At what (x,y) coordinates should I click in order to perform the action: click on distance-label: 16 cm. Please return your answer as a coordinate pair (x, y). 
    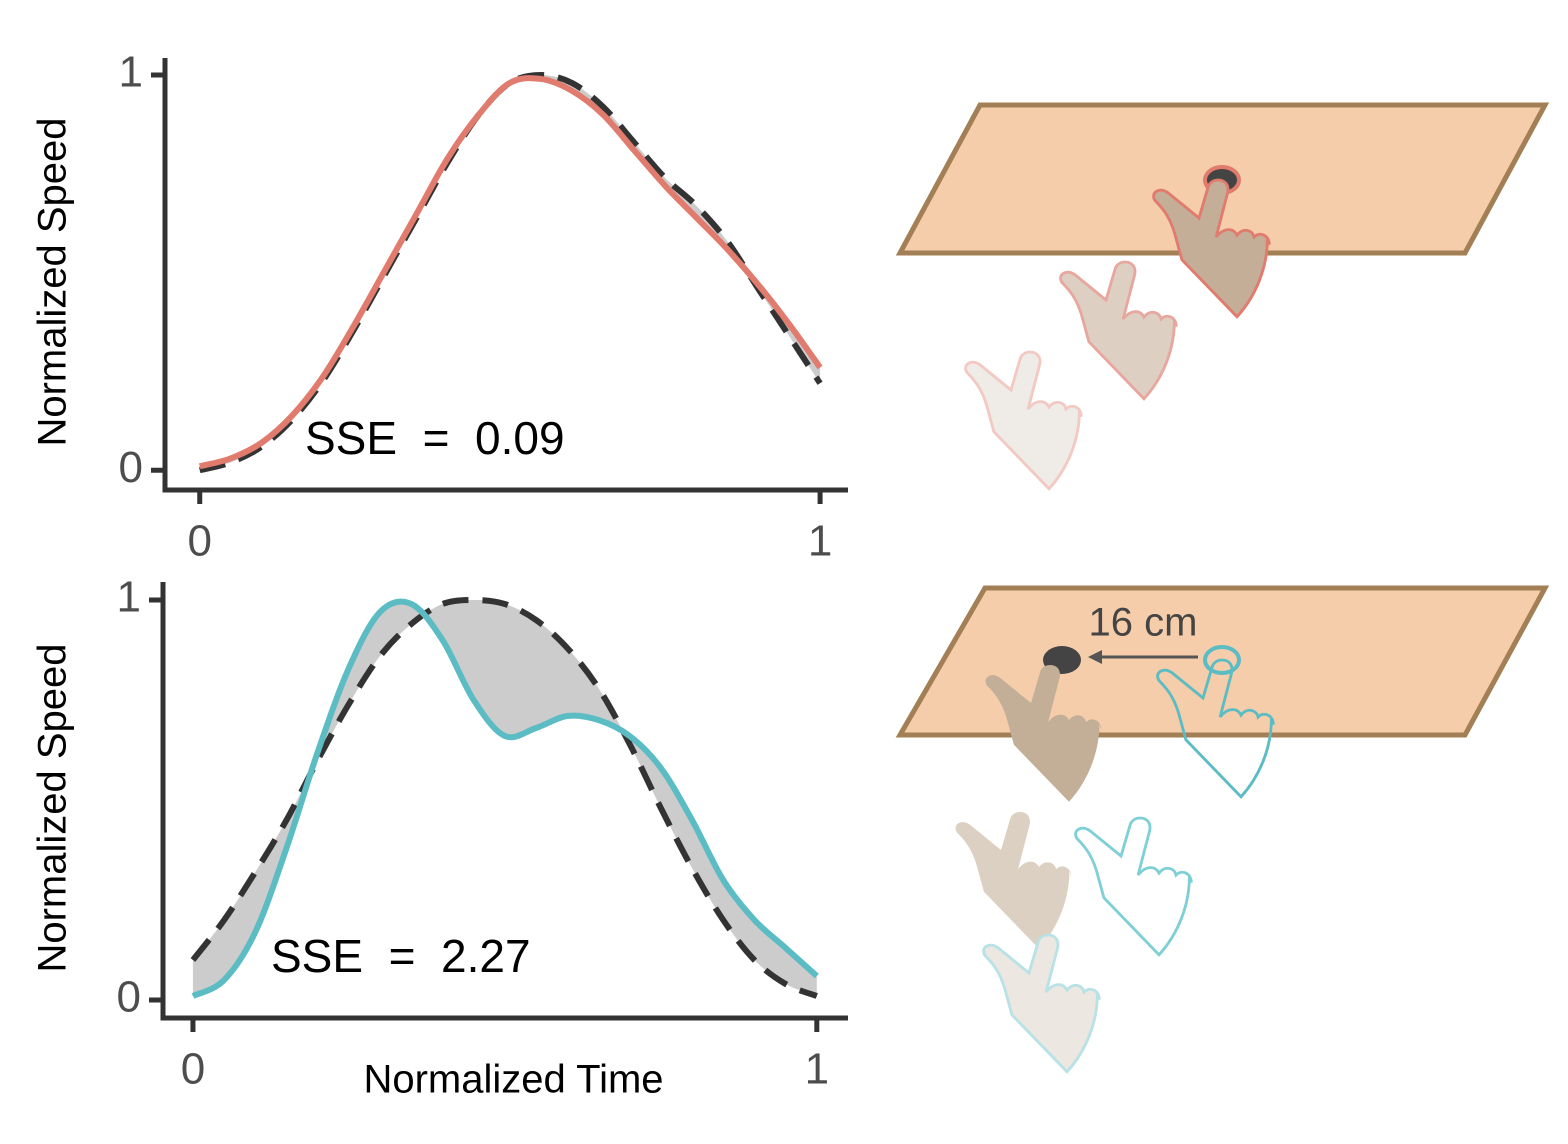
    Looking at the image, I should click on (1143, 623).